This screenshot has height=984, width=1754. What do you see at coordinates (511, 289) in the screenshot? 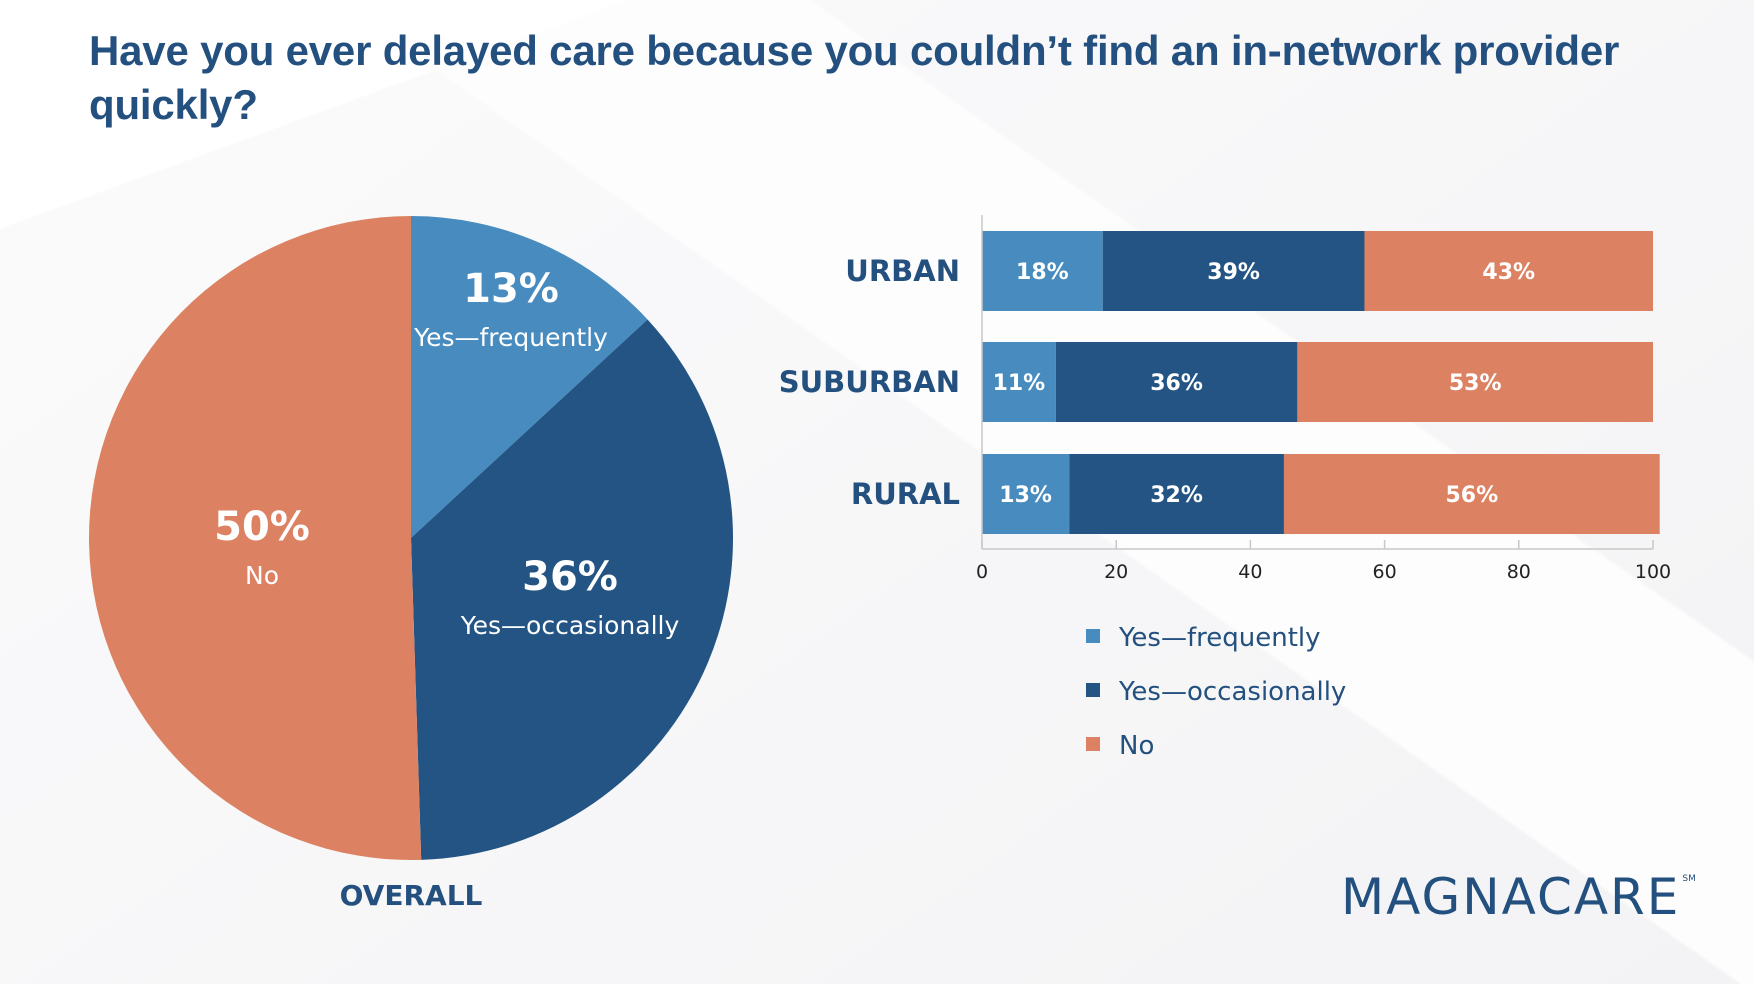
I see `pie-value-label: 13%` at bounding box center [511, 289].